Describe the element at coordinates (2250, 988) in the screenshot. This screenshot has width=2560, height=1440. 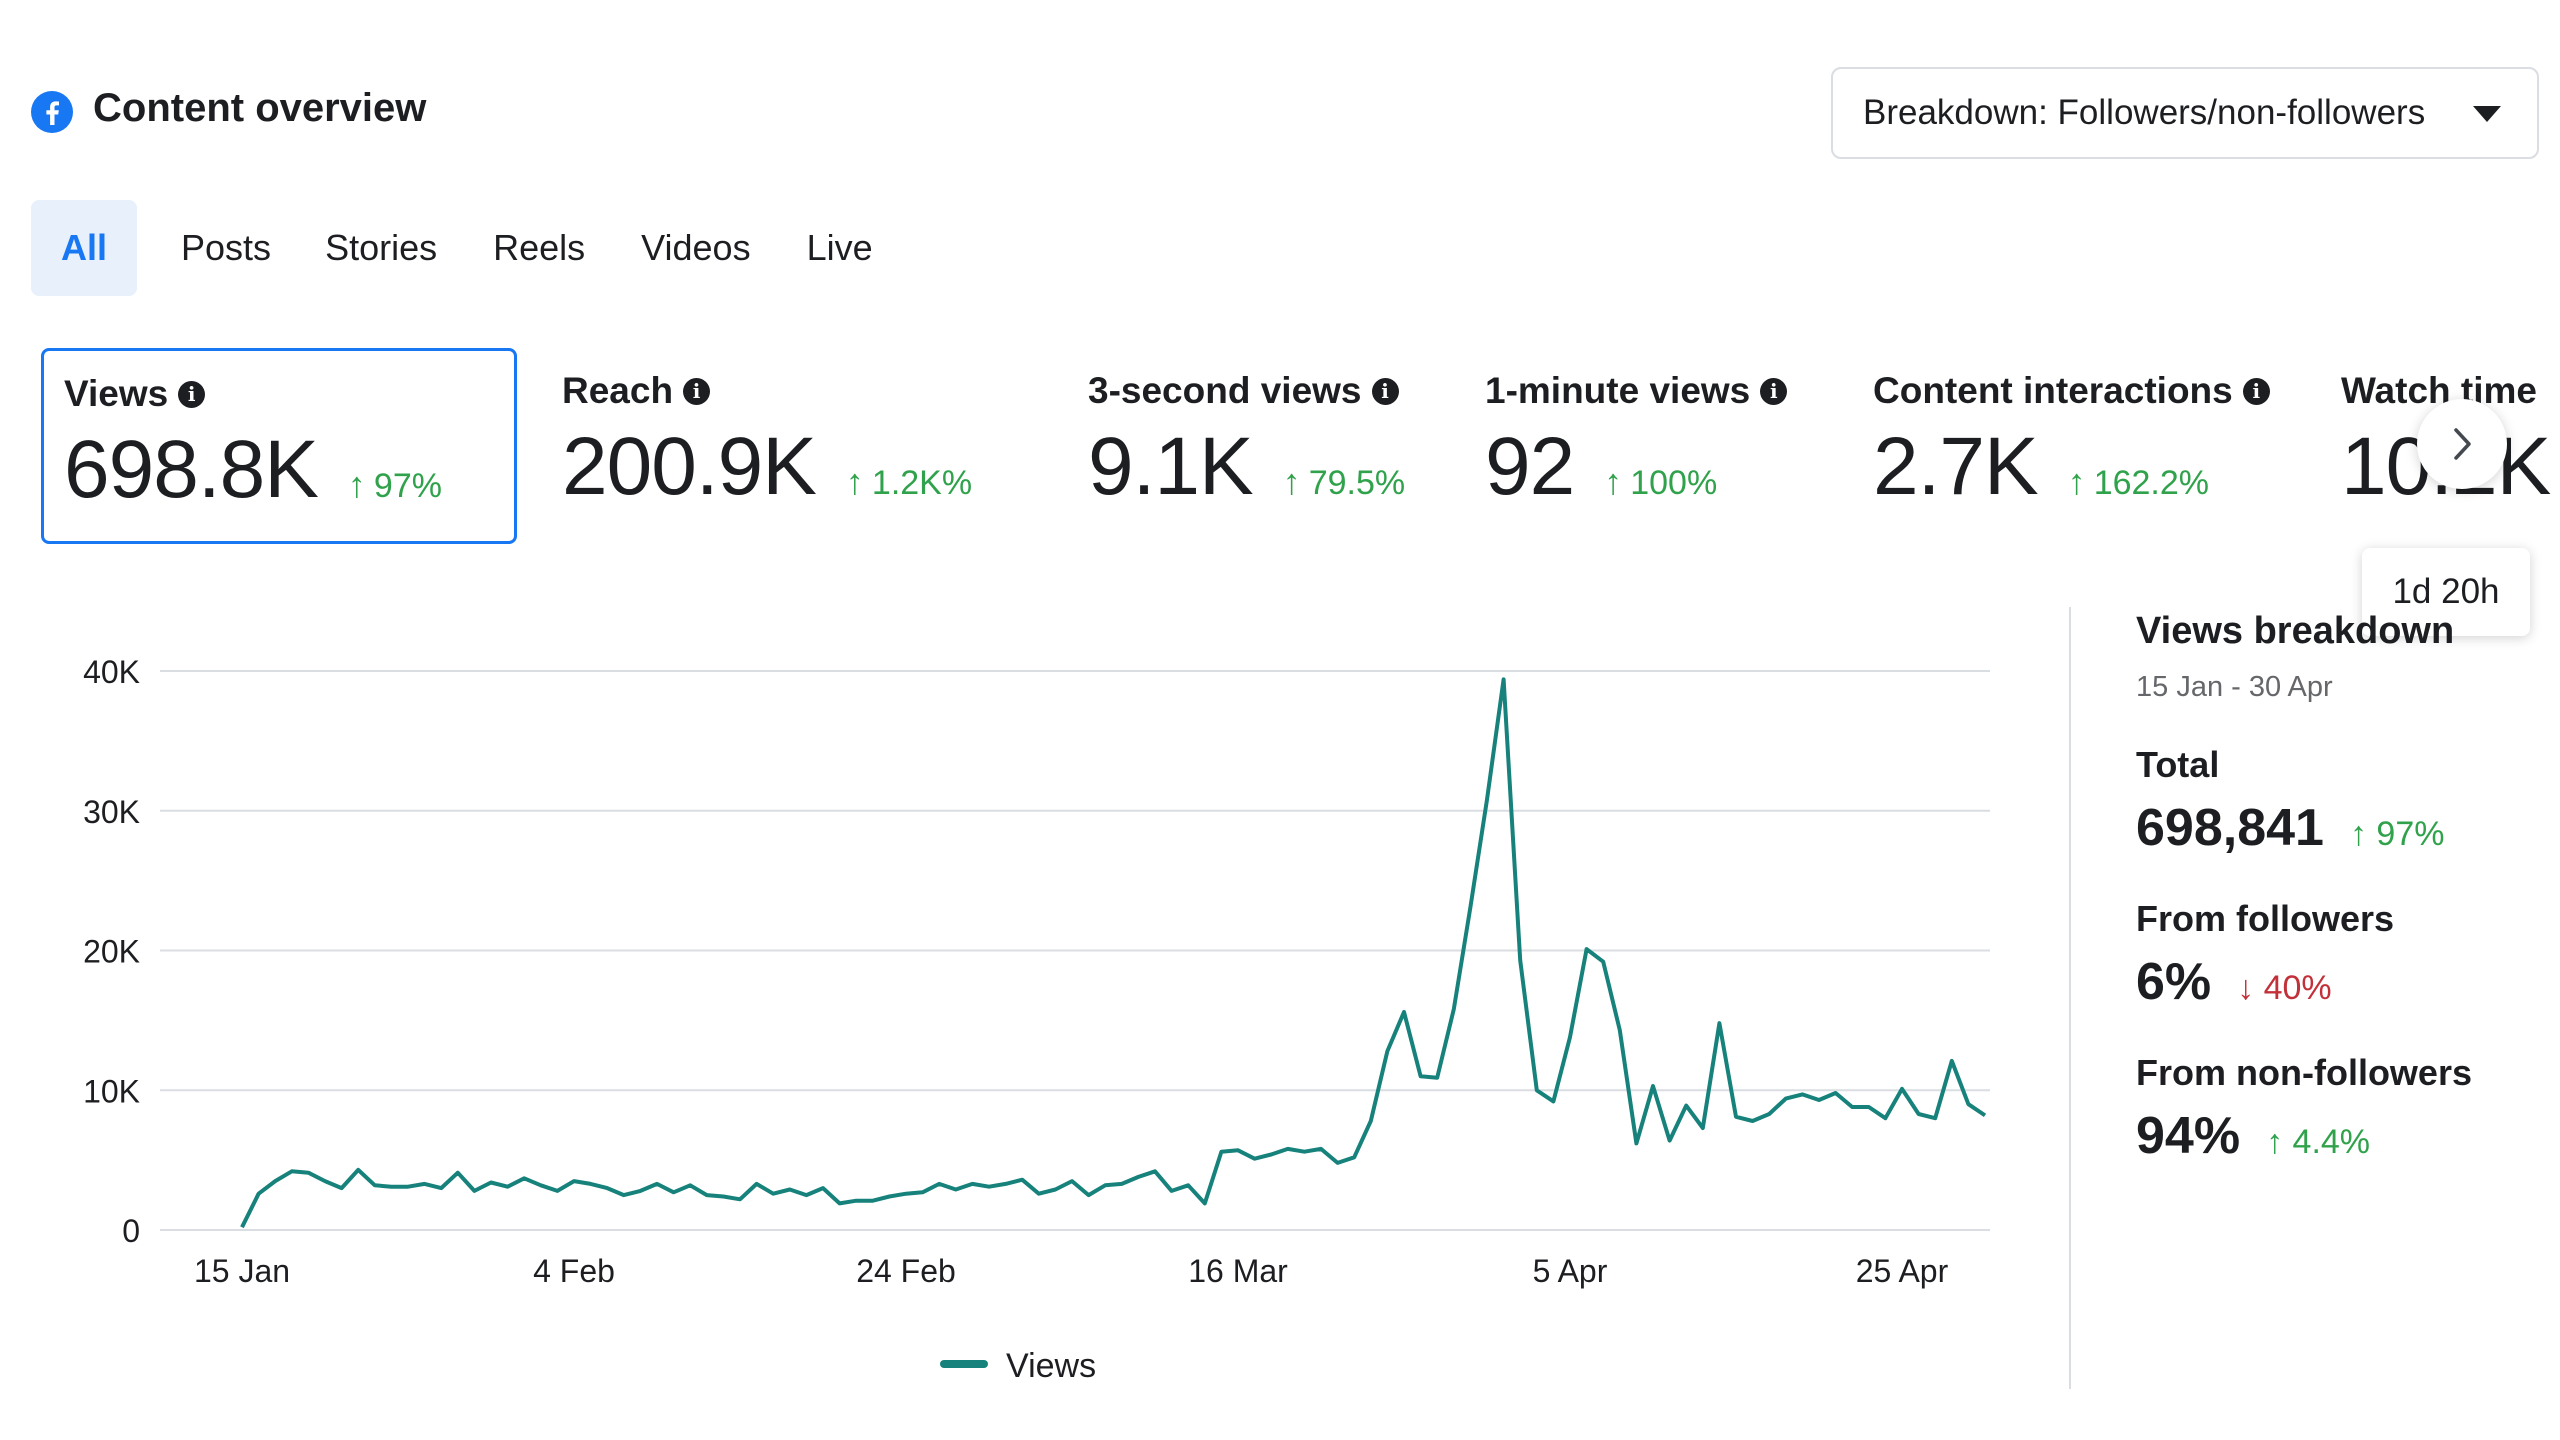
I see `arrow-down-icon: ↓` at that location.